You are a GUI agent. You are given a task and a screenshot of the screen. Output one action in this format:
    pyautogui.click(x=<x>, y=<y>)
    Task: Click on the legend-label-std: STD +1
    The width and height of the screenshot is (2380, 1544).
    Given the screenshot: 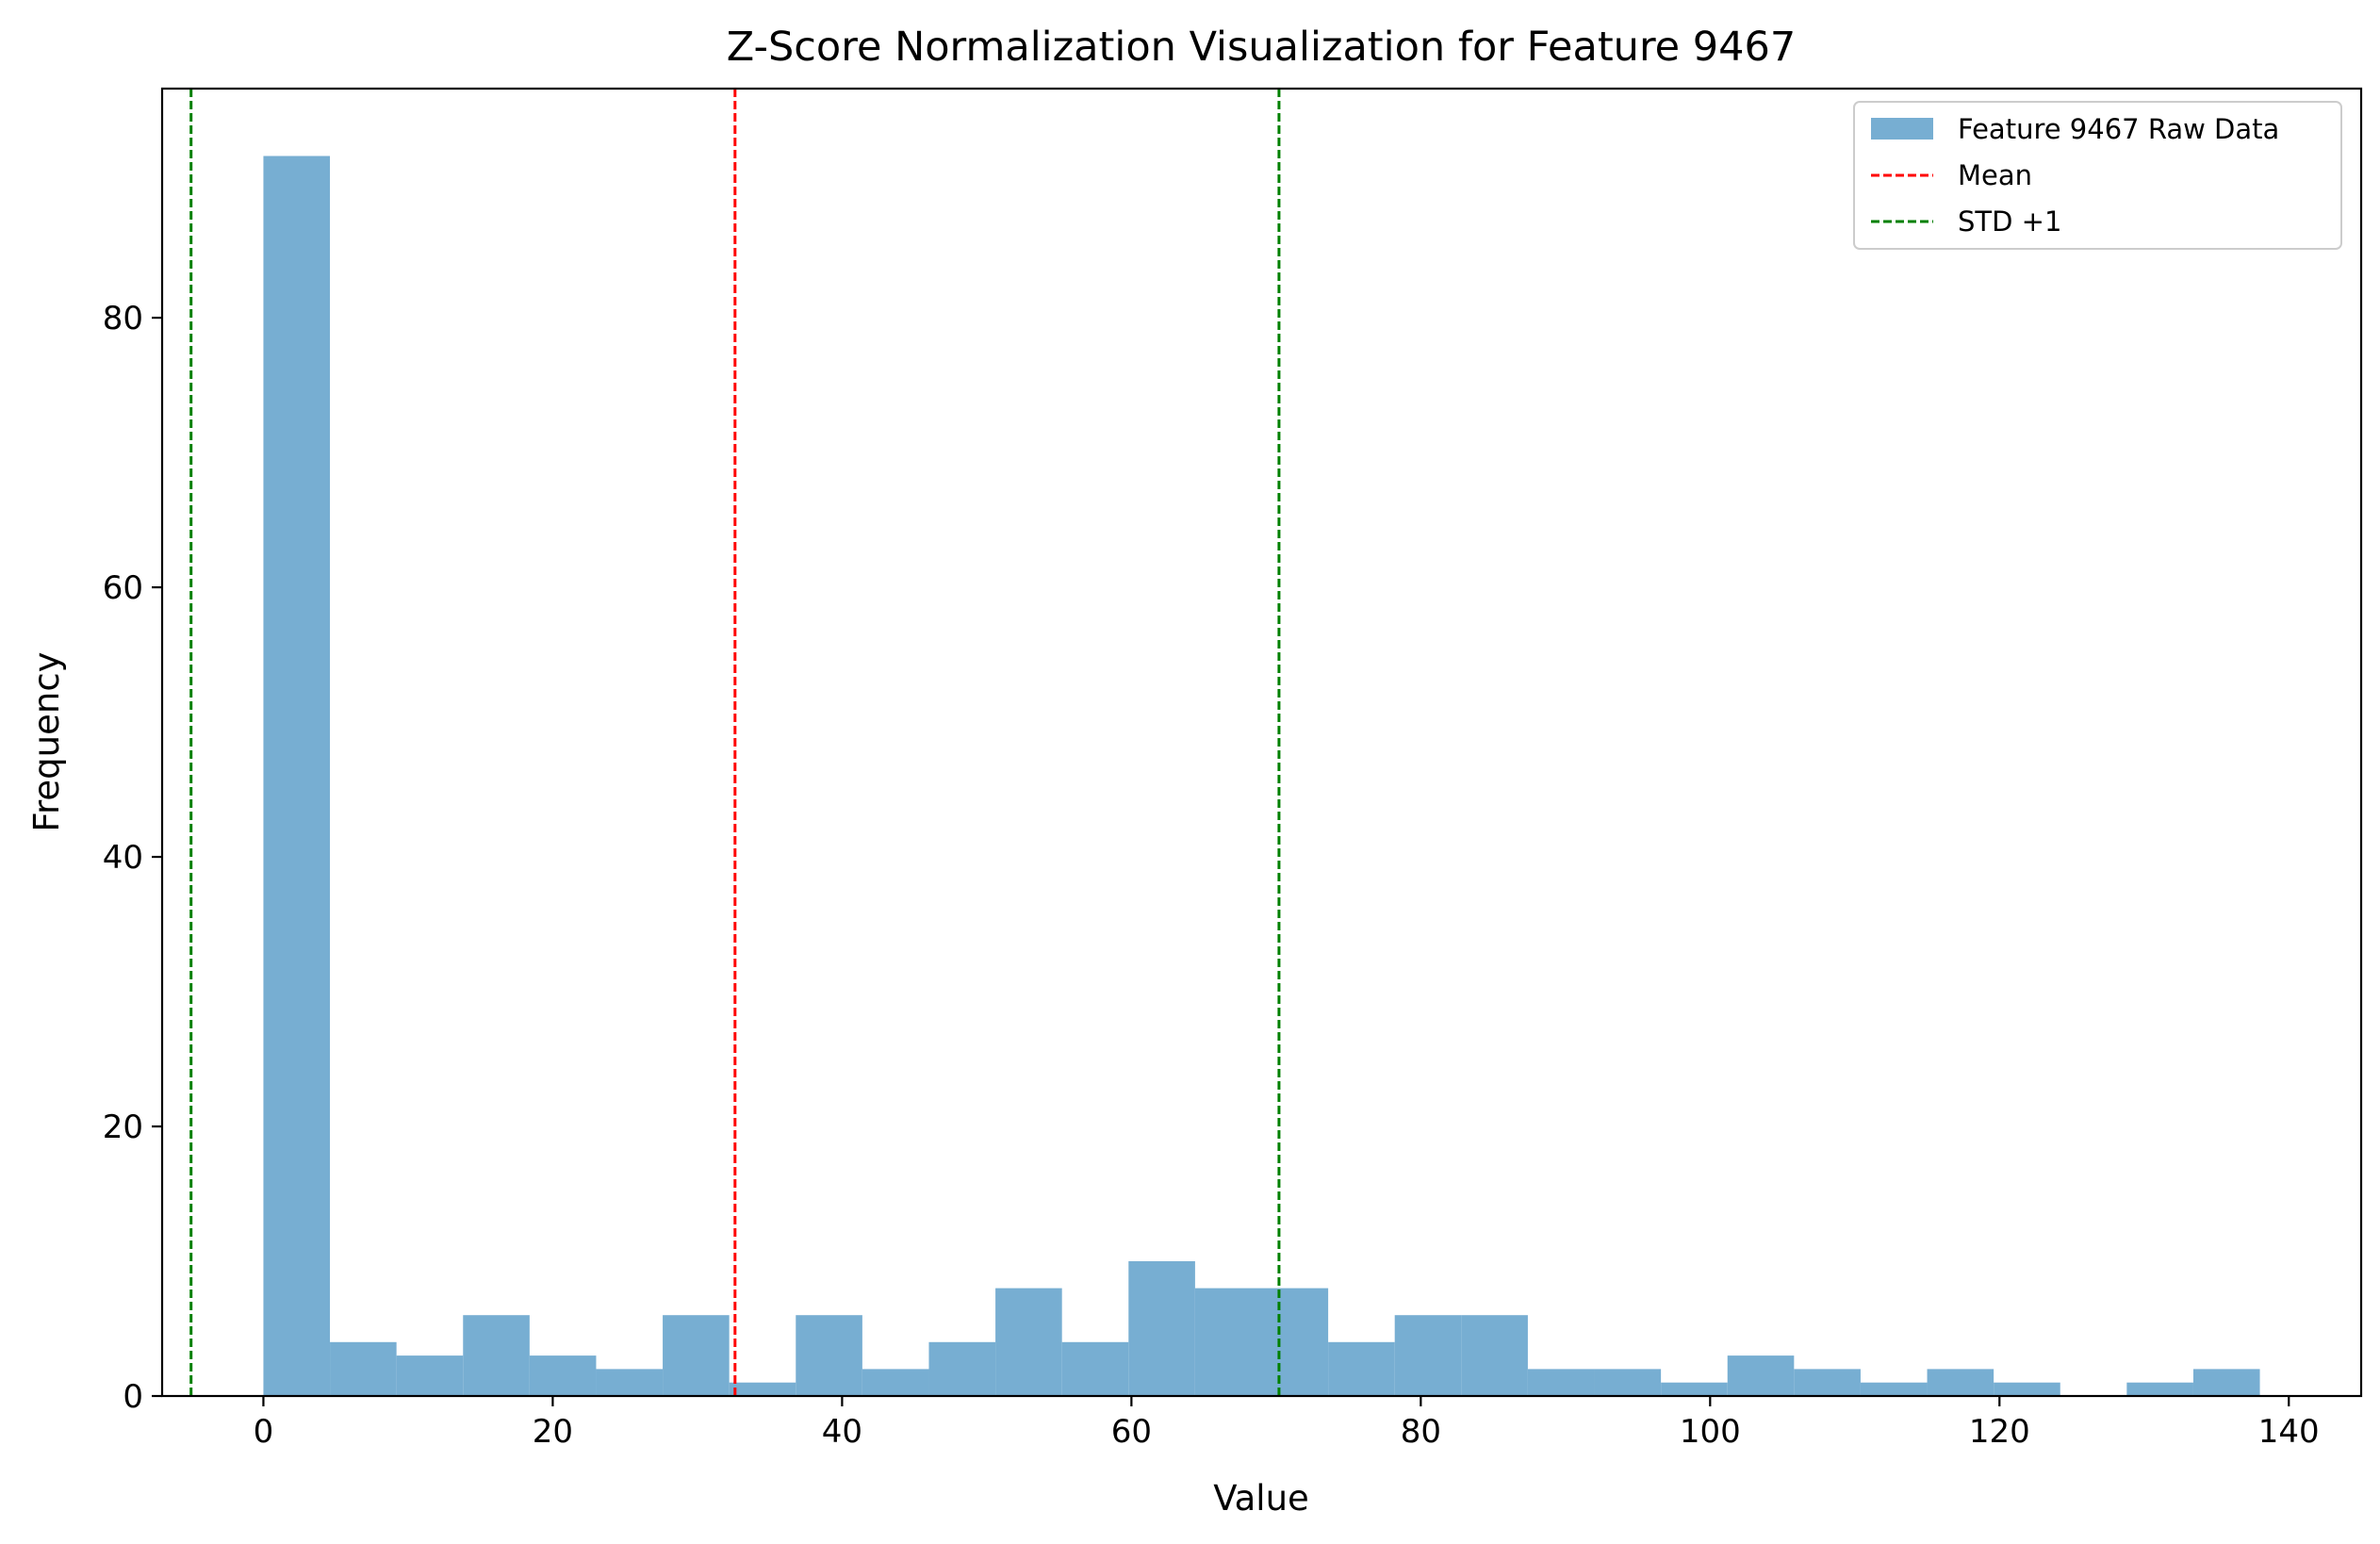 What is the action you would take?
    pyautogui.click(x=2009, y=221)
    